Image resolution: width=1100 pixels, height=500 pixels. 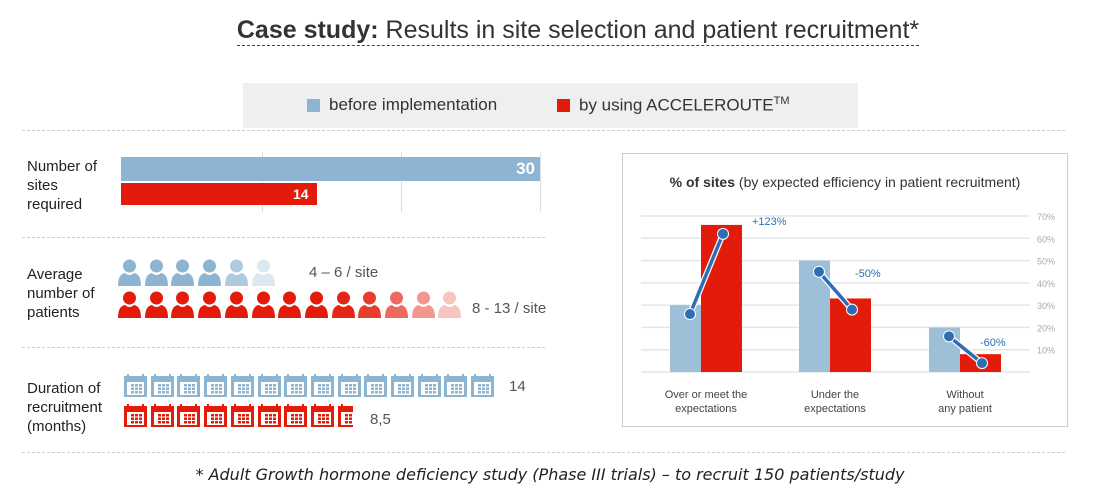 I want to click on bar-after, so click(x=721, y=298).